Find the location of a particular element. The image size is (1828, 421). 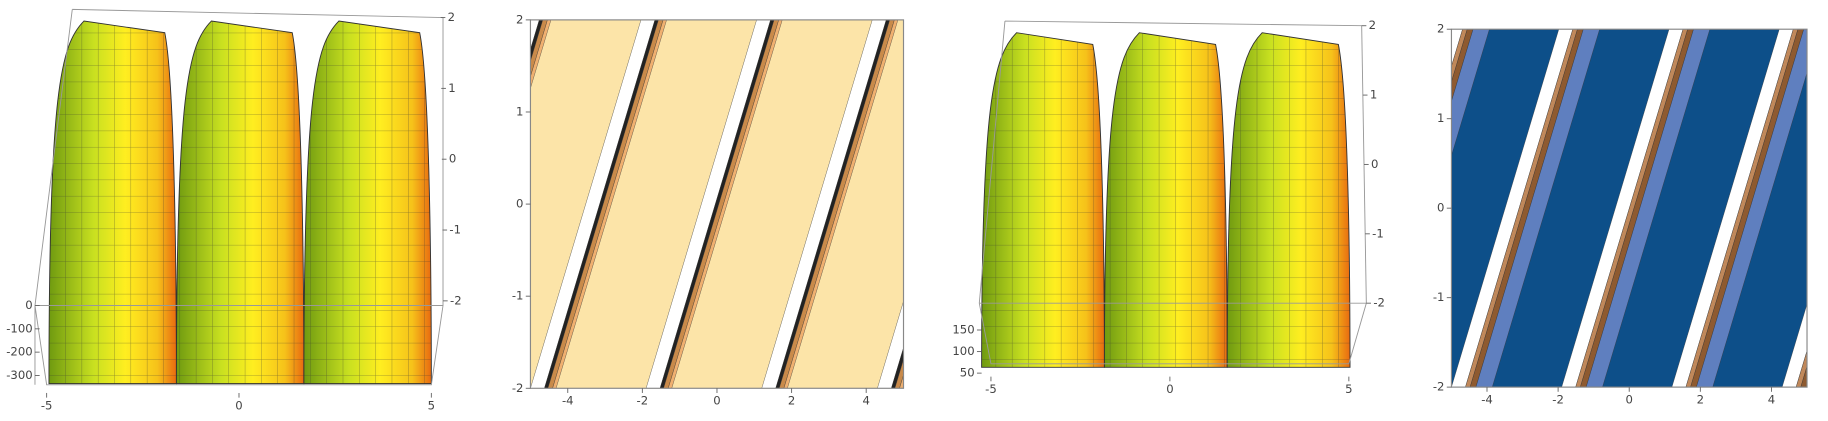

tick-label: -200 is located at coordinates (19, 352).